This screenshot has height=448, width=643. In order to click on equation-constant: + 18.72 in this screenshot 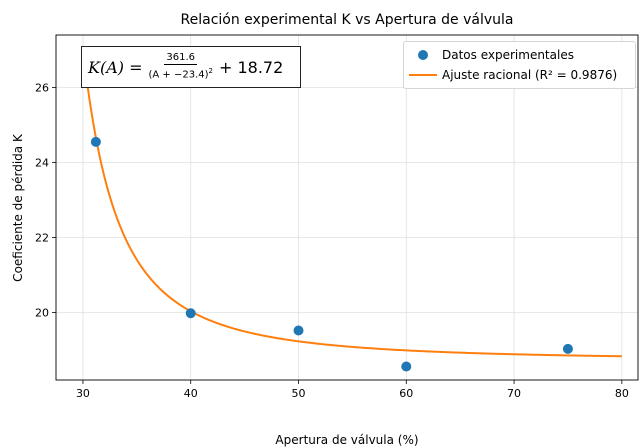, I will do `click(251, 67)`.